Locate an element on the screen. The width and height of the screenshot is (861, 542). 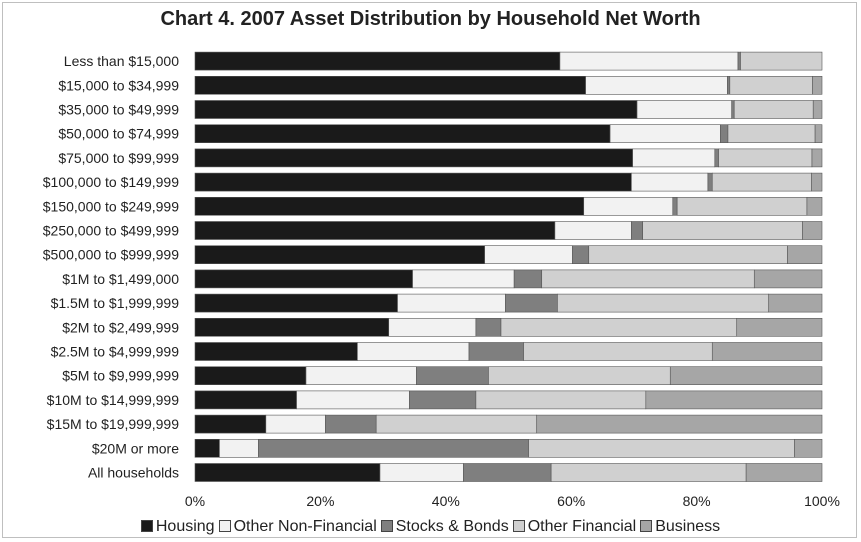
legend-item: Business is located at coordinates (680, 527).